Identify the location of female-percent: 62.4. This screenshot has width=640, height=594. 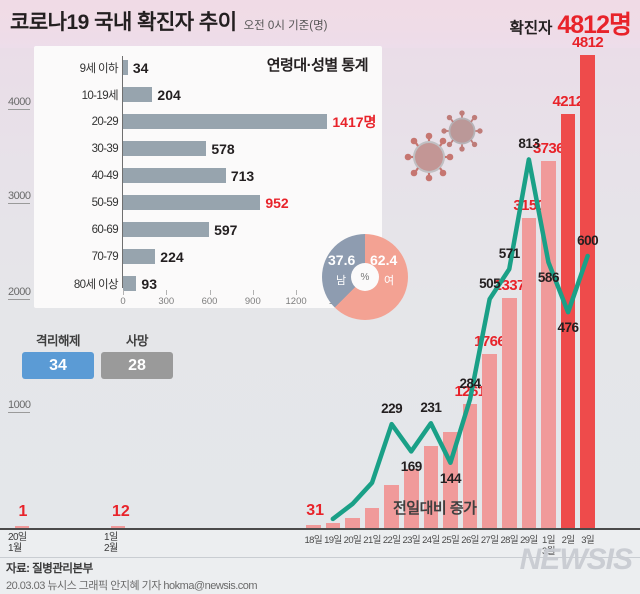
(384, 260).